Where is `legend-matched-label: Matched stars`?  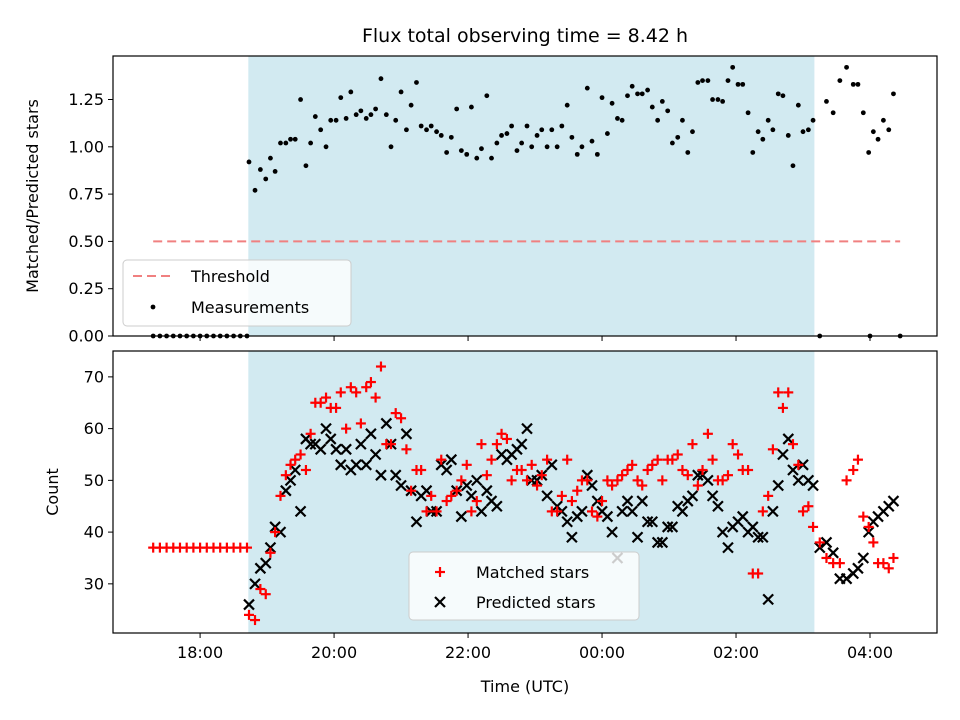
legend-matched-label: Matched stars is located at coordinates (532, 572).